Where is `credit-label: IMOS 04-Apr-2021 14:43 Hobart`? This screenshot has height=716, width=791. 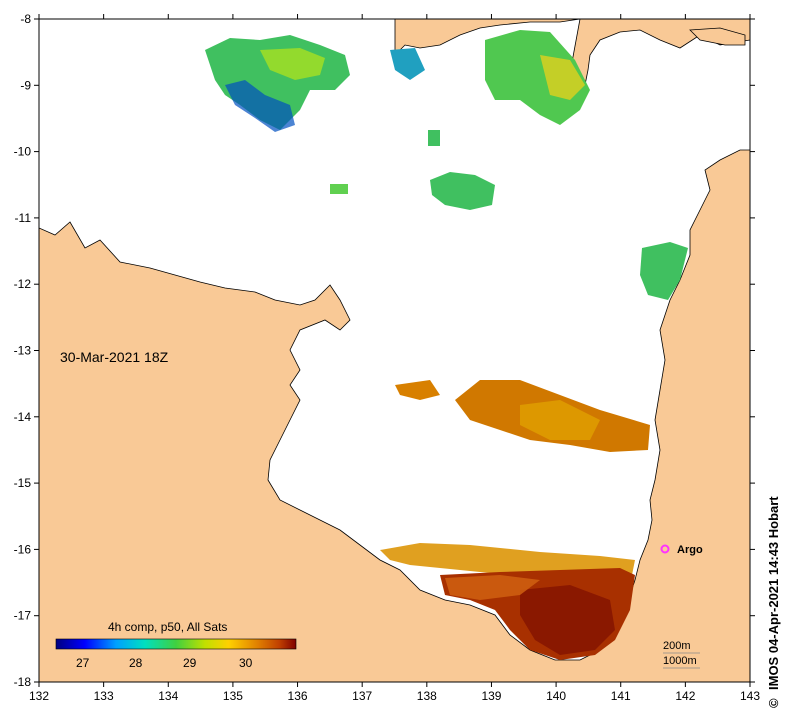
credit-label: IMOS 04-Apr-2021 14:43 Hobart is located at coordinates (773, 593).